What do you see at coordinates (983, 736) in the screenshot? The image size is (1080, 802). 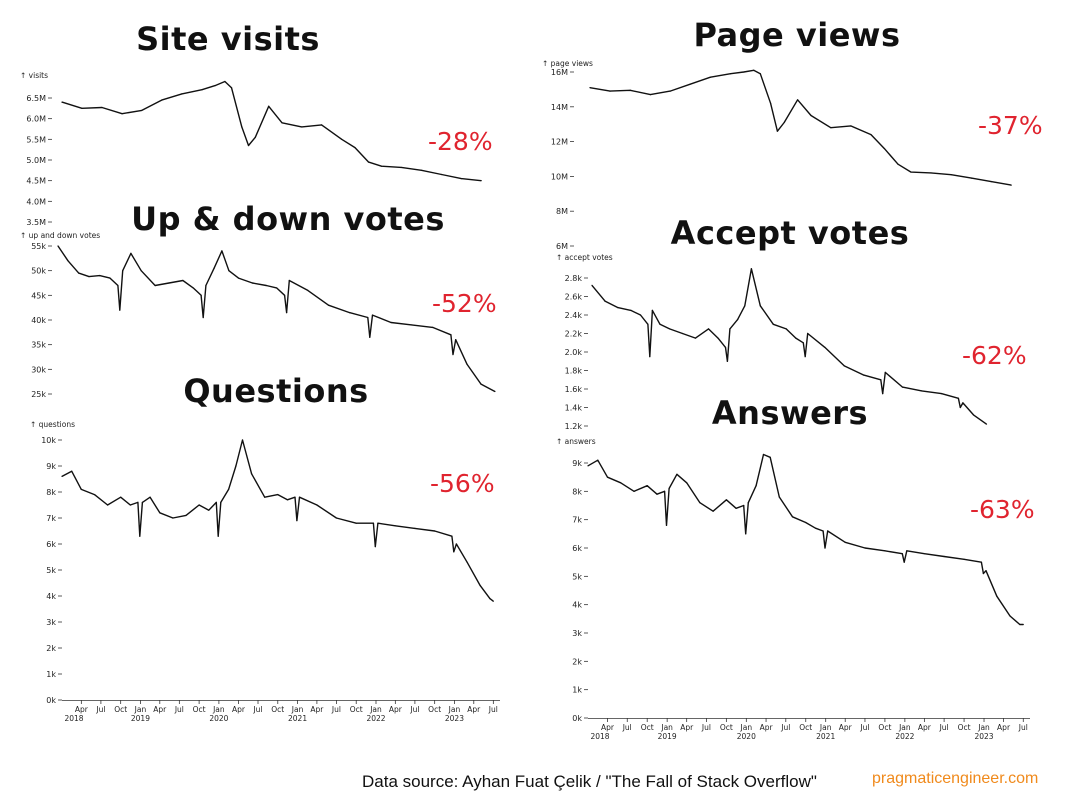 I see `x-year-label: 2023` at bounding box center [983, 736].